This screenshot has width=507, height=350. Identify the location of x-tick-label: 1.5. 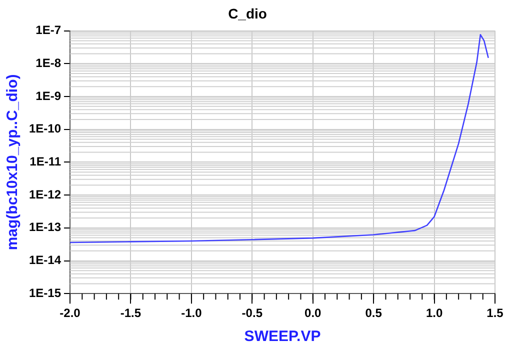
(495, 313).